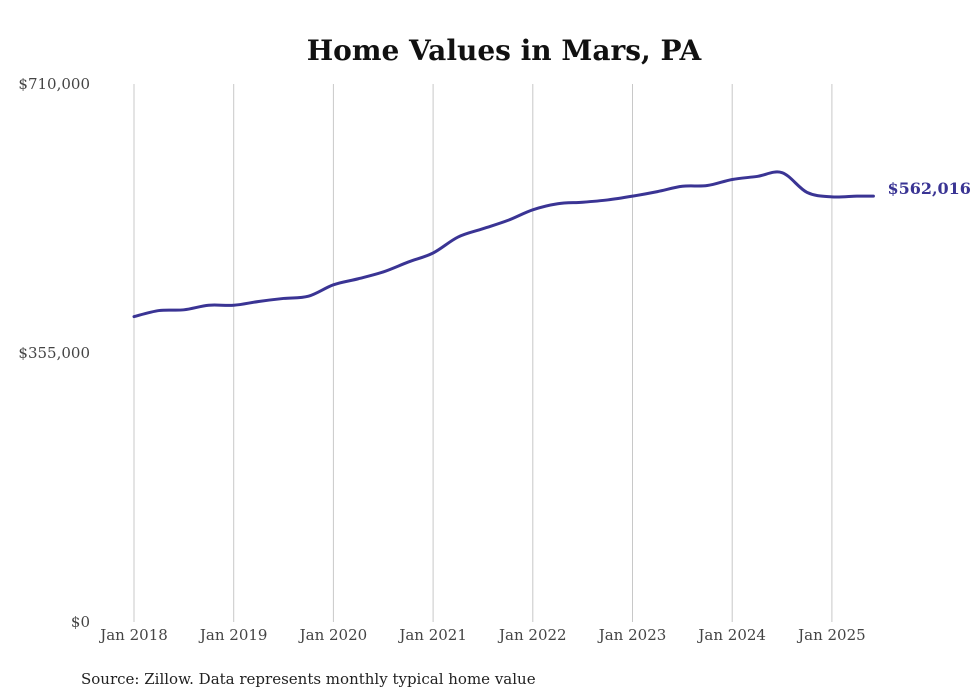 The width and height of the screenshot is (980, 699). What do you see at coordinates (929, 188) in the screenshot?
I see `end-value-label: $562,016` at bounding box center [929, 188].